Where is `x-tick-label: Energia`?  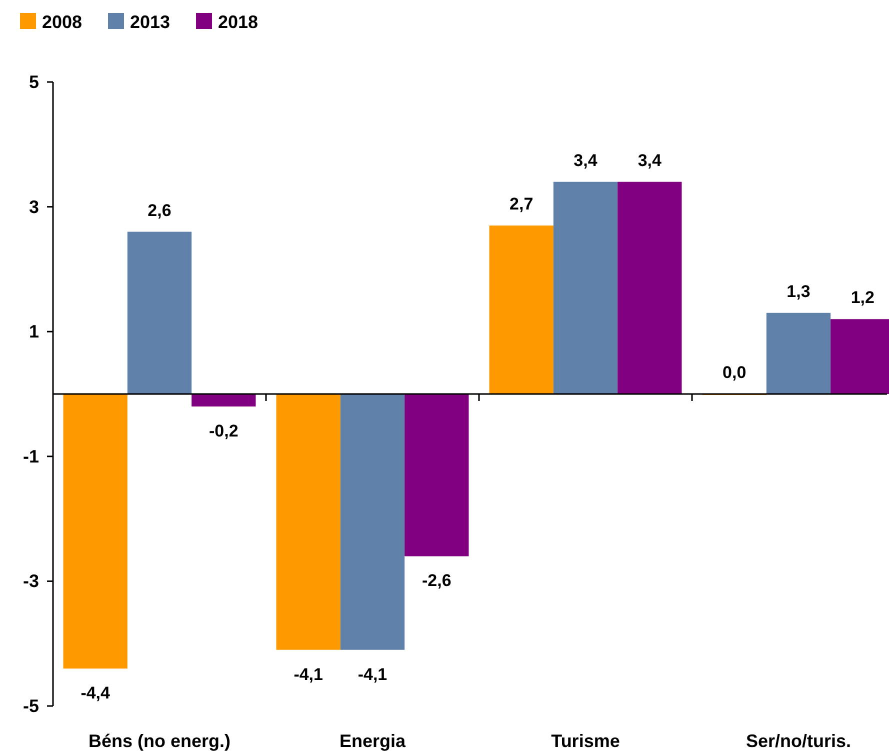
x-tick-label: Energia is located at coordinates (372, 741).